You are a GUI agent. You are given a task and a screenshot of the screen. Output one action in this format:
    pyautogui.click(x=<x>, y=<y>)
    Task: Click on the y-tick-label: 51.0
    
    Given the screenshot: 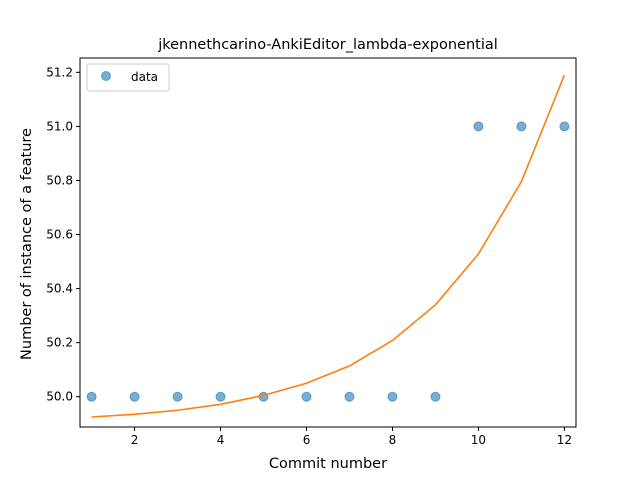 What is the action you would take?
    pyautogui.click(x=59, y=126)
    